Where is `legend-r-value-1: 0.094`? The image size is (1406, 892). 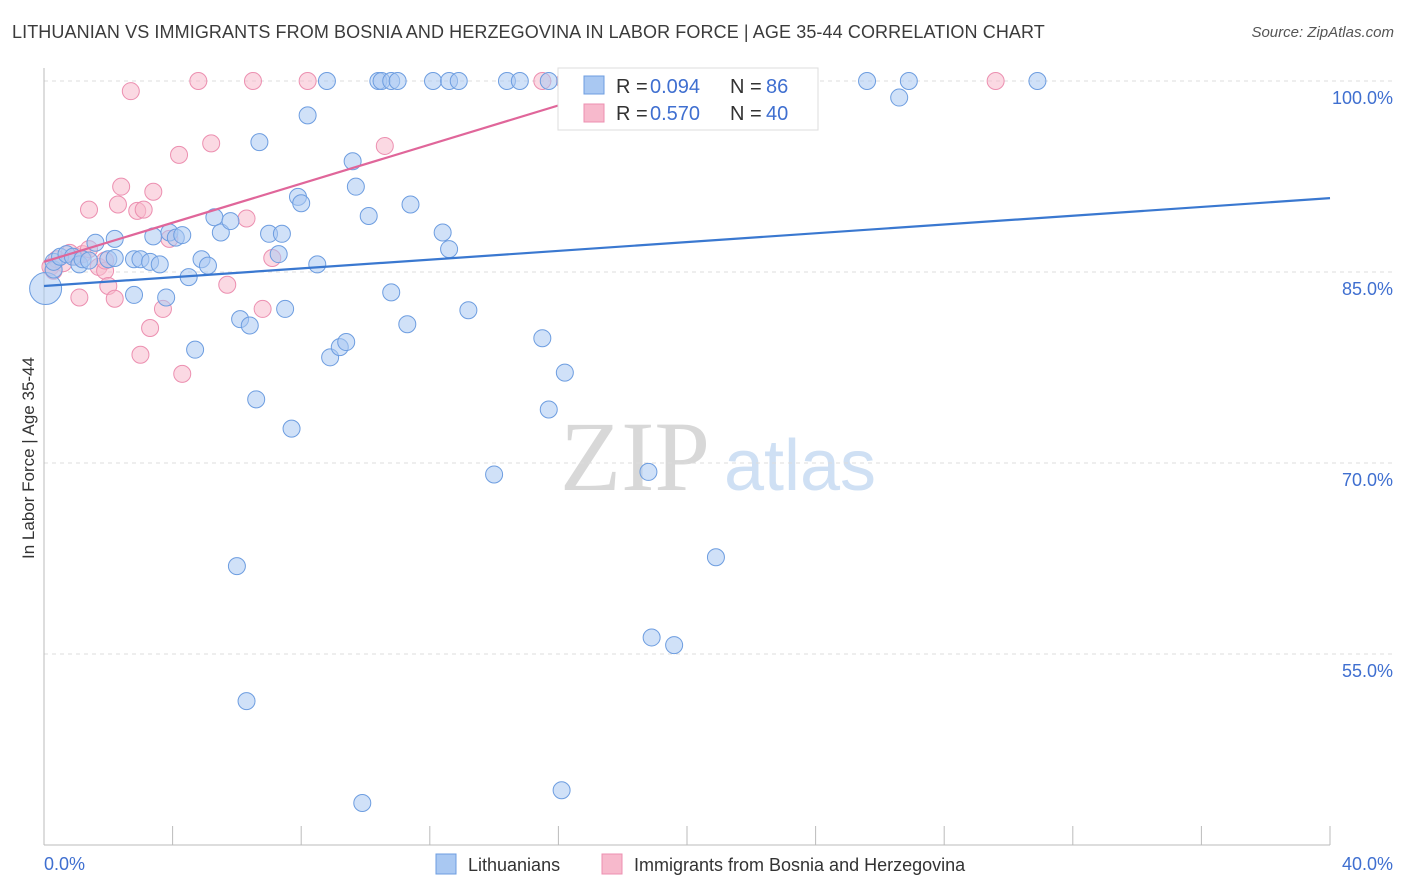 legend-r-value-1: 0.094 is located at coordinates (675, 87).